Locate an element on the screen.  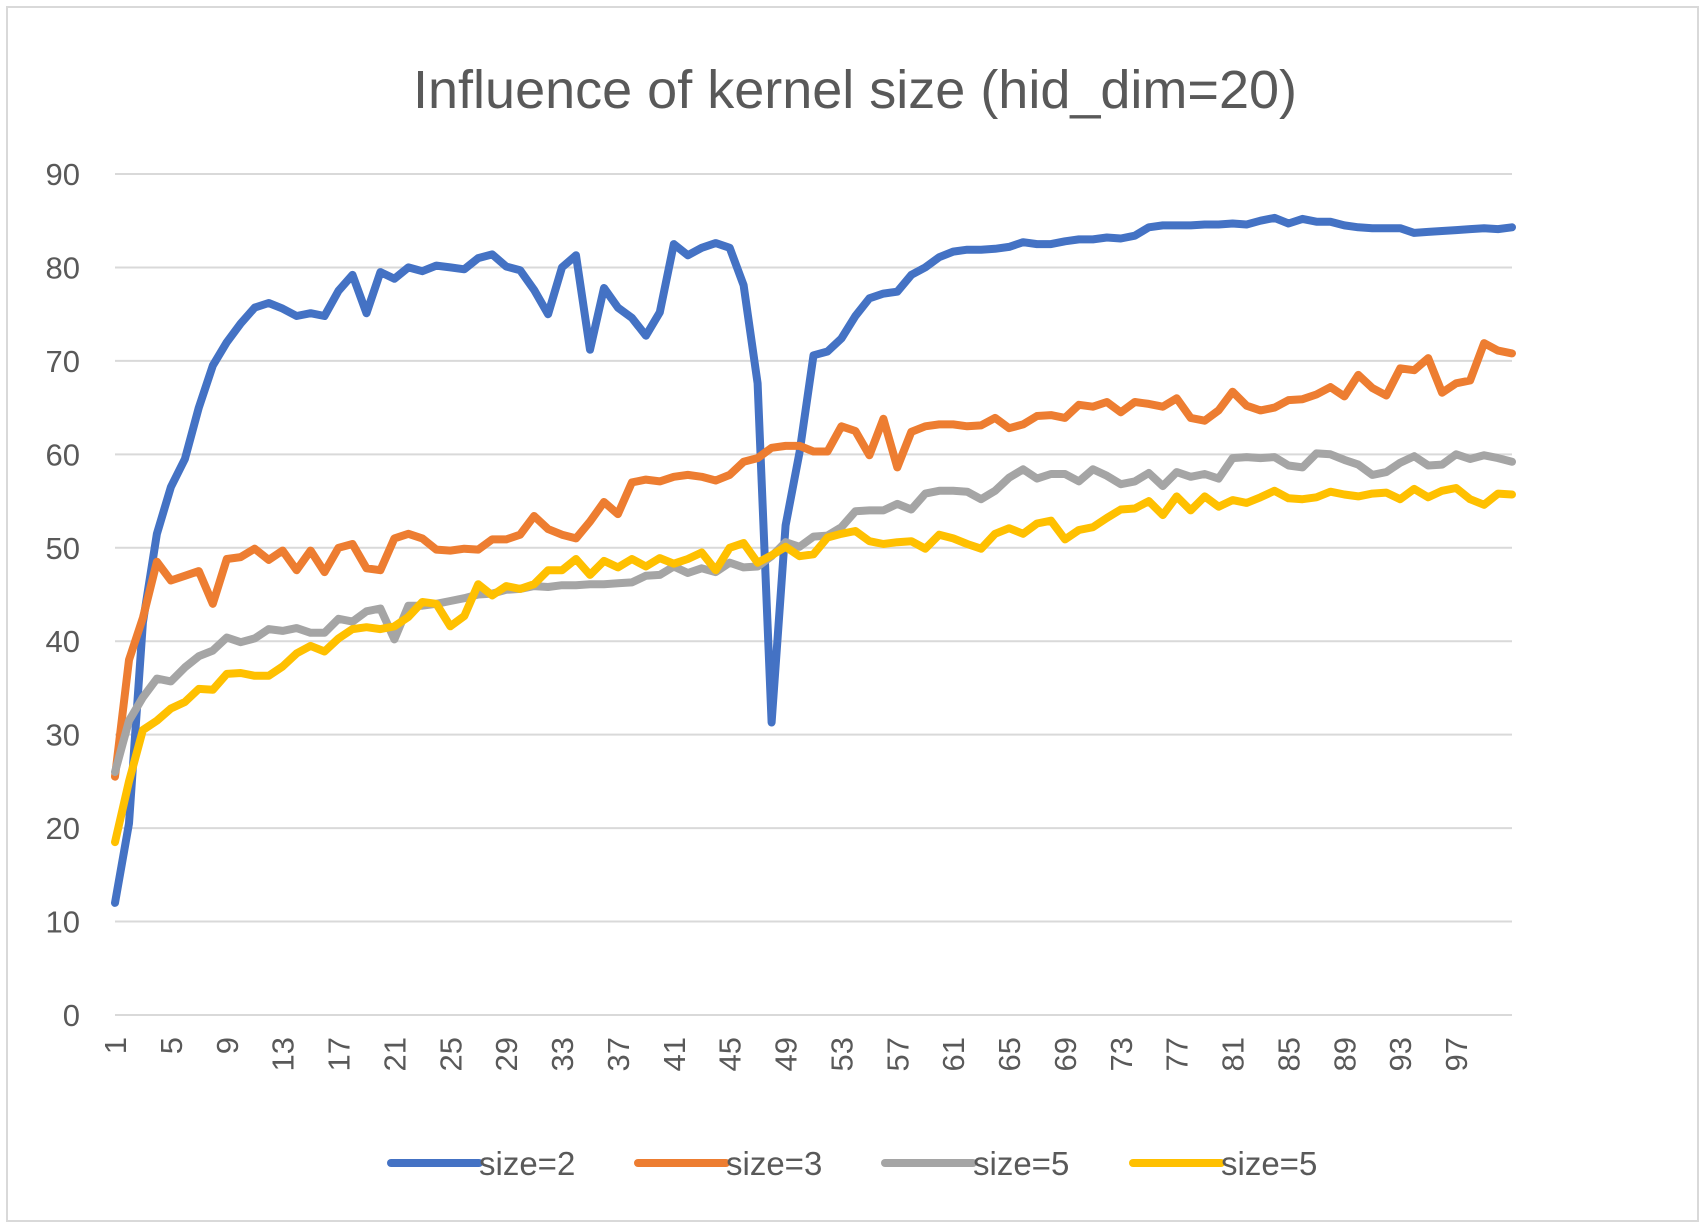
x-tick-label: 13 is located at coordinates (283, 1054).